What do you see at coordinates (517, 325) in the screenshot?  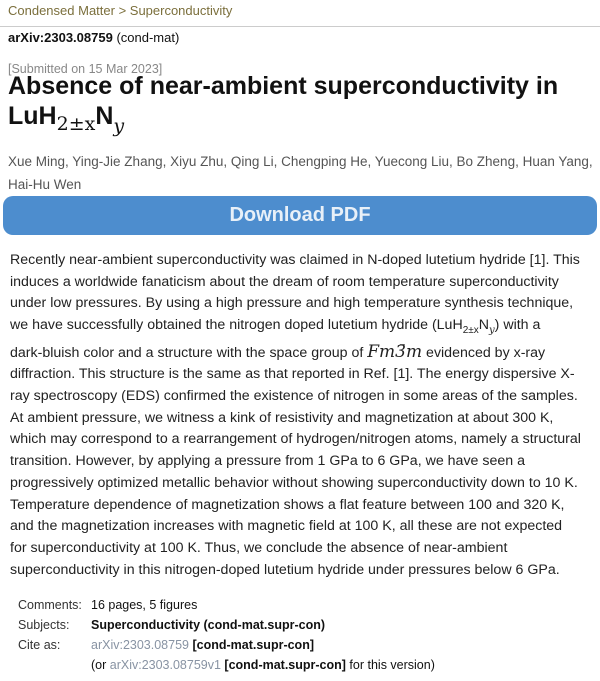 I see `text: ) with a` at bounding box center [517, 325].